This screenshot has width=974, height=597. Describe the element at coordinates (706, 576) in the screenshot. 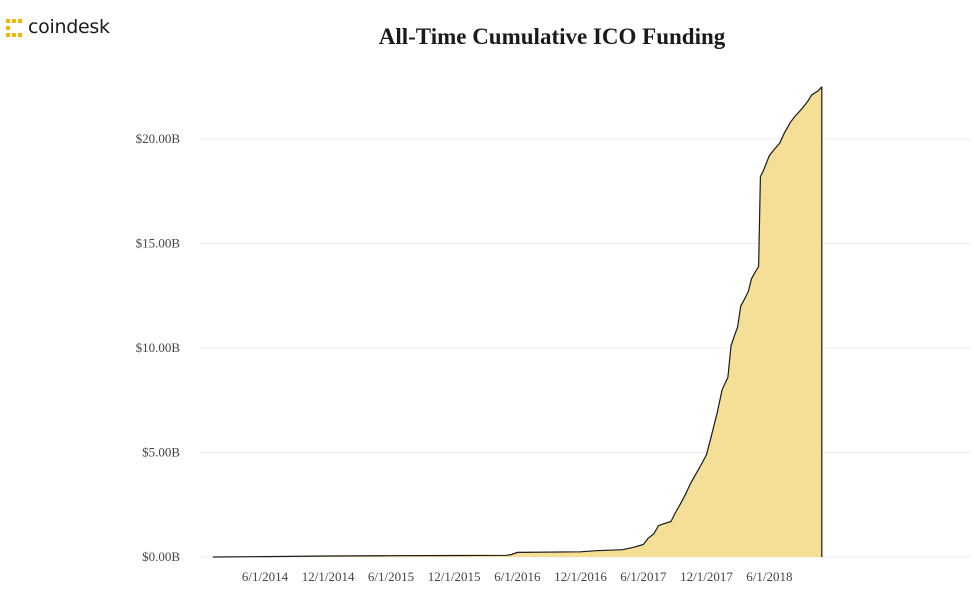

I see `x-tick-label: 12/1/2017` at that location.